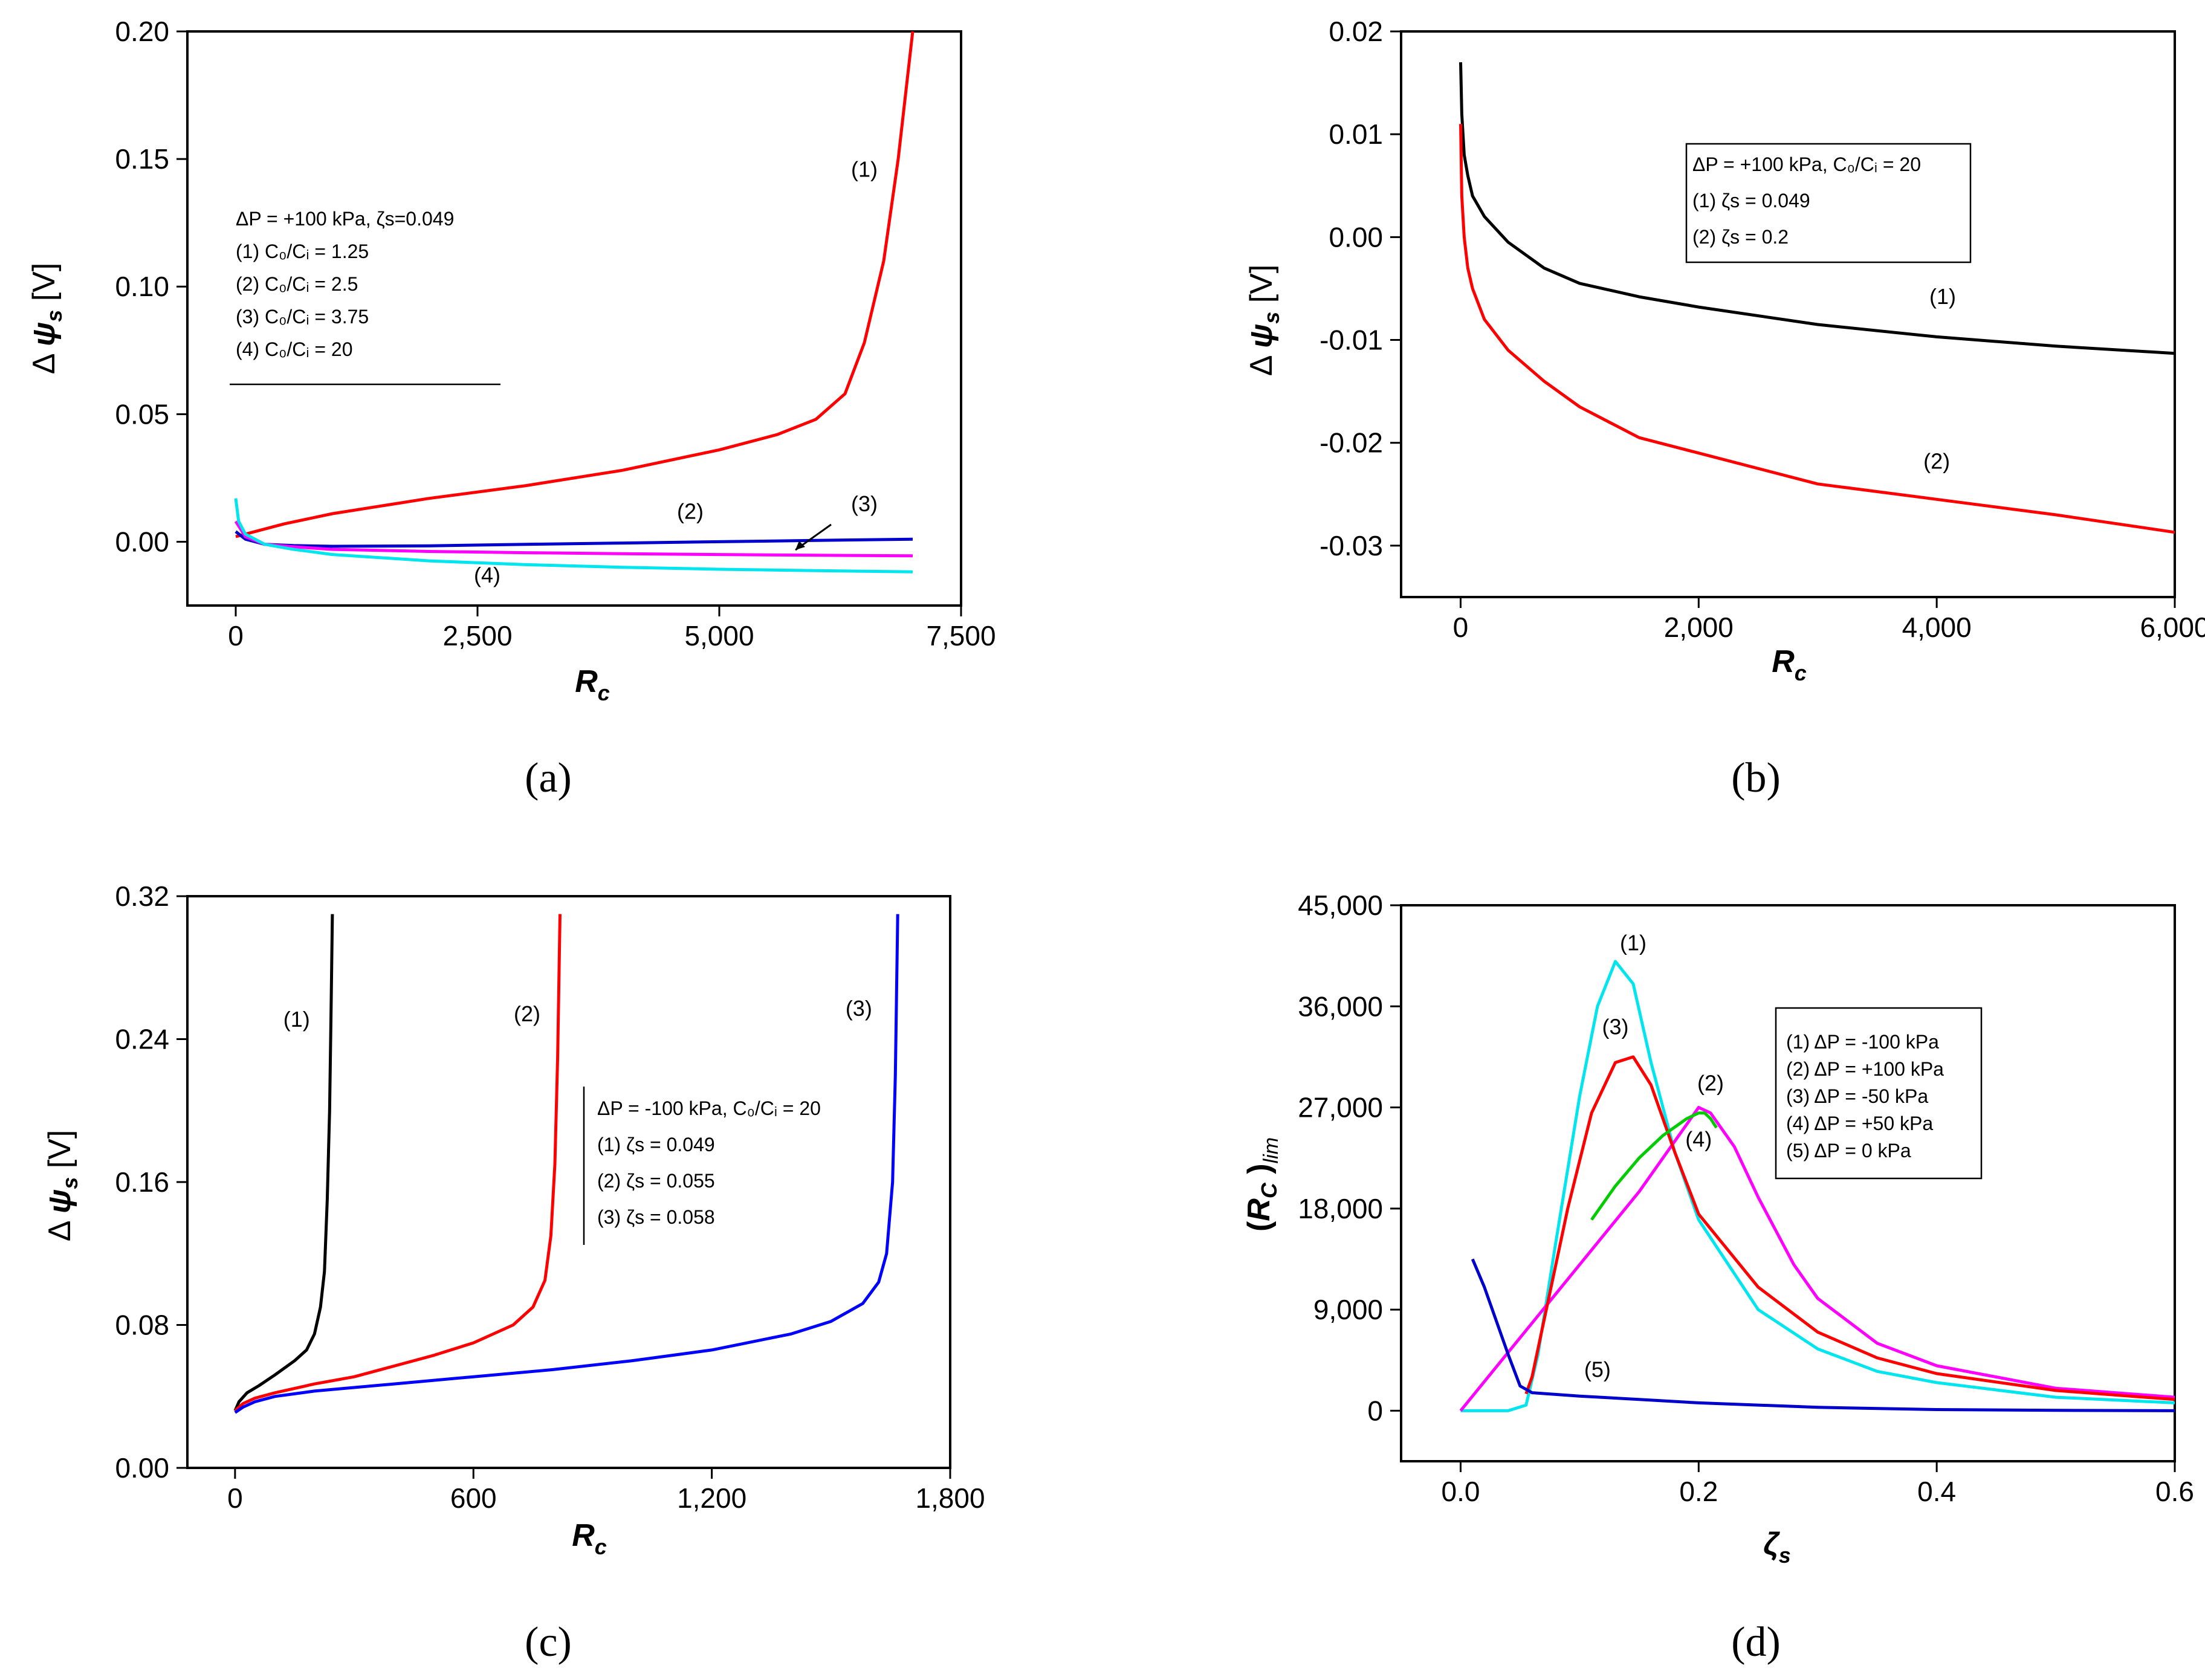 This screenshot has height=1680, width=2205. I want to click on y-tick-label: -0.01, so click(1351, 340).